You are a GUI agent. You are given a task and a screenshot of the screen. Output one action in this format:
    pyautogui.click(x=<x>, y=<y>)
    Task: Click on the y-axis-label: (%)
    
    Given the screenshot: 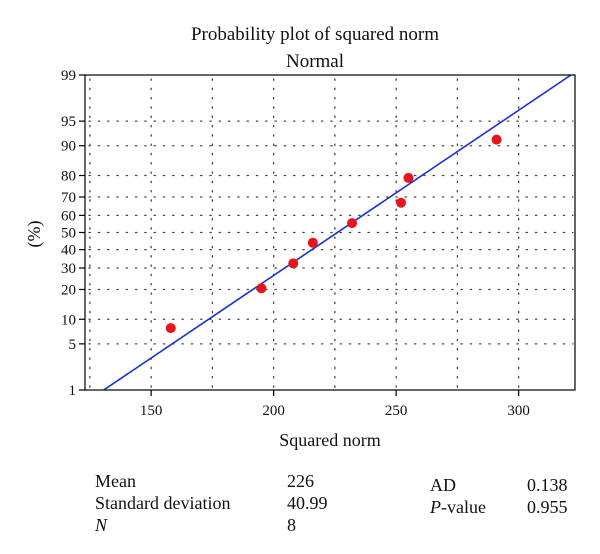 What is the action you would take?
    pyautogui.click(x=34, y=234)
    